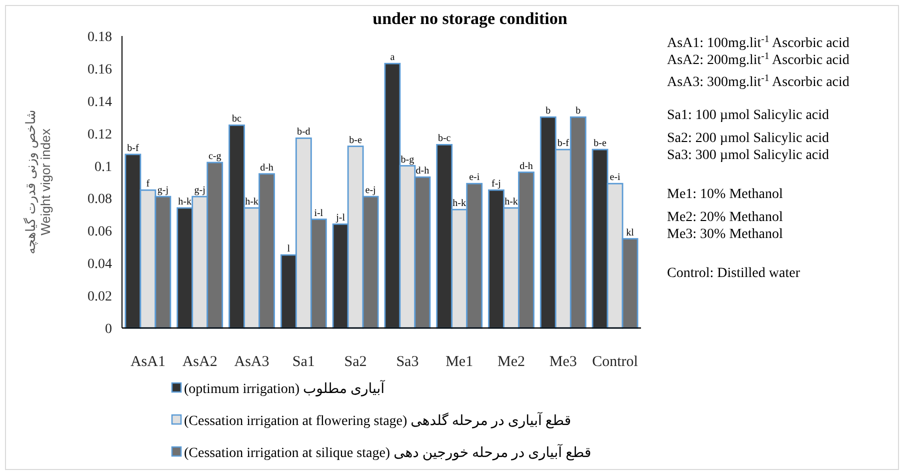 Image resolution: width=905 pixels, height=474 pixels. What do you see at coordinates (470, 18) in the screenshot?
I see `chart-title: under no storage condition` at bounding box center [470, 18].